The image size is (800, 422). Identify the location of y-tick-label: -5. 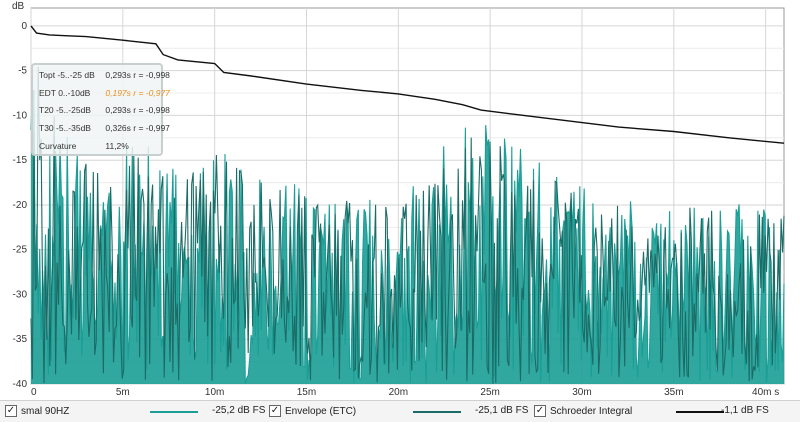
(22, 71).